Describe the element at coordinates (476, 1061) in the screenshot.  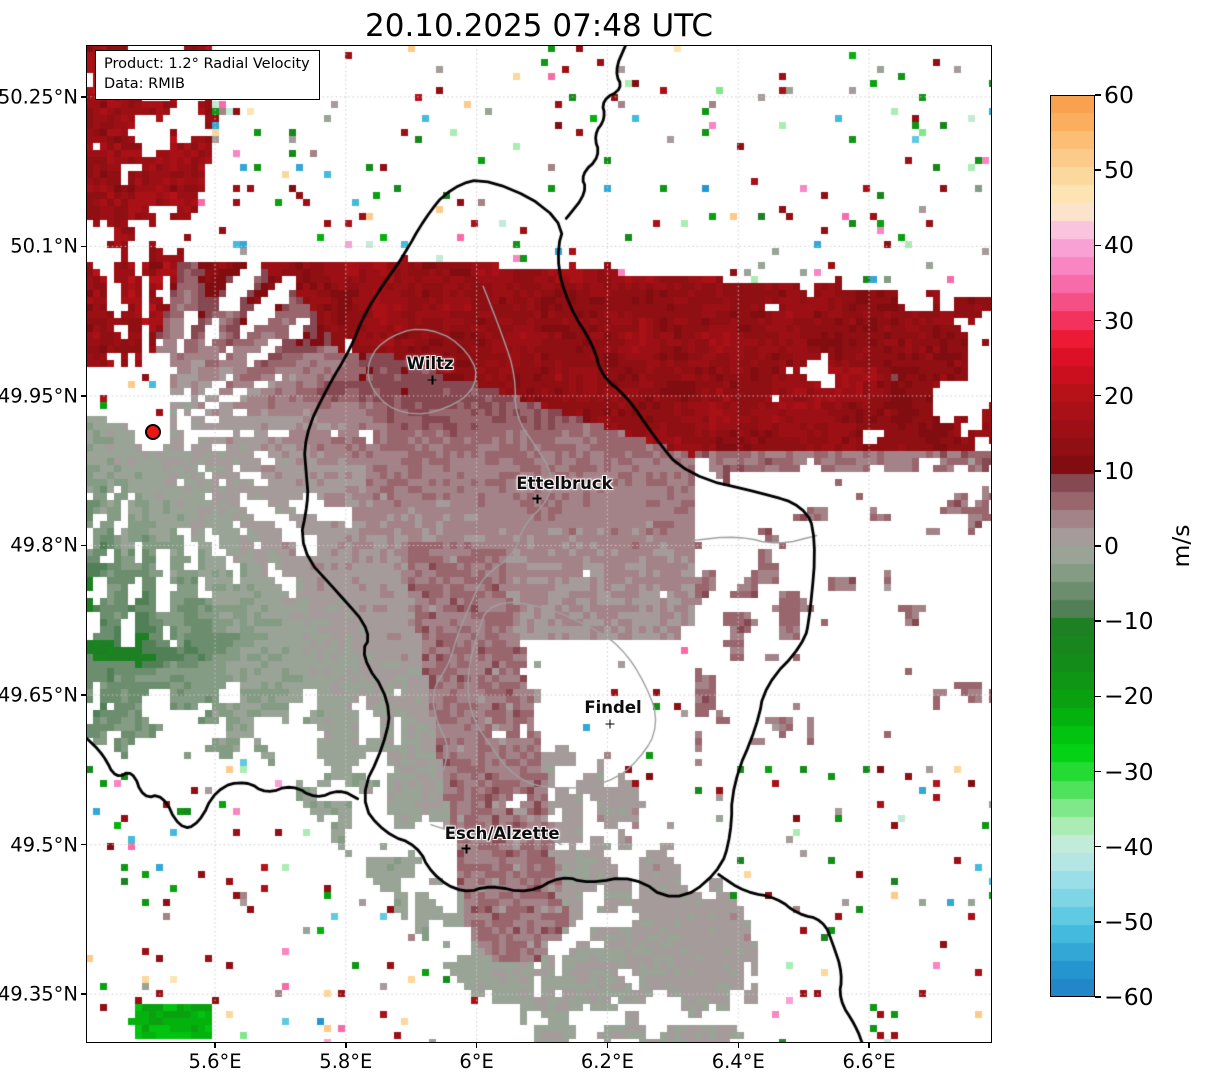
I see `lon-tick-label: 6°E` at that location.